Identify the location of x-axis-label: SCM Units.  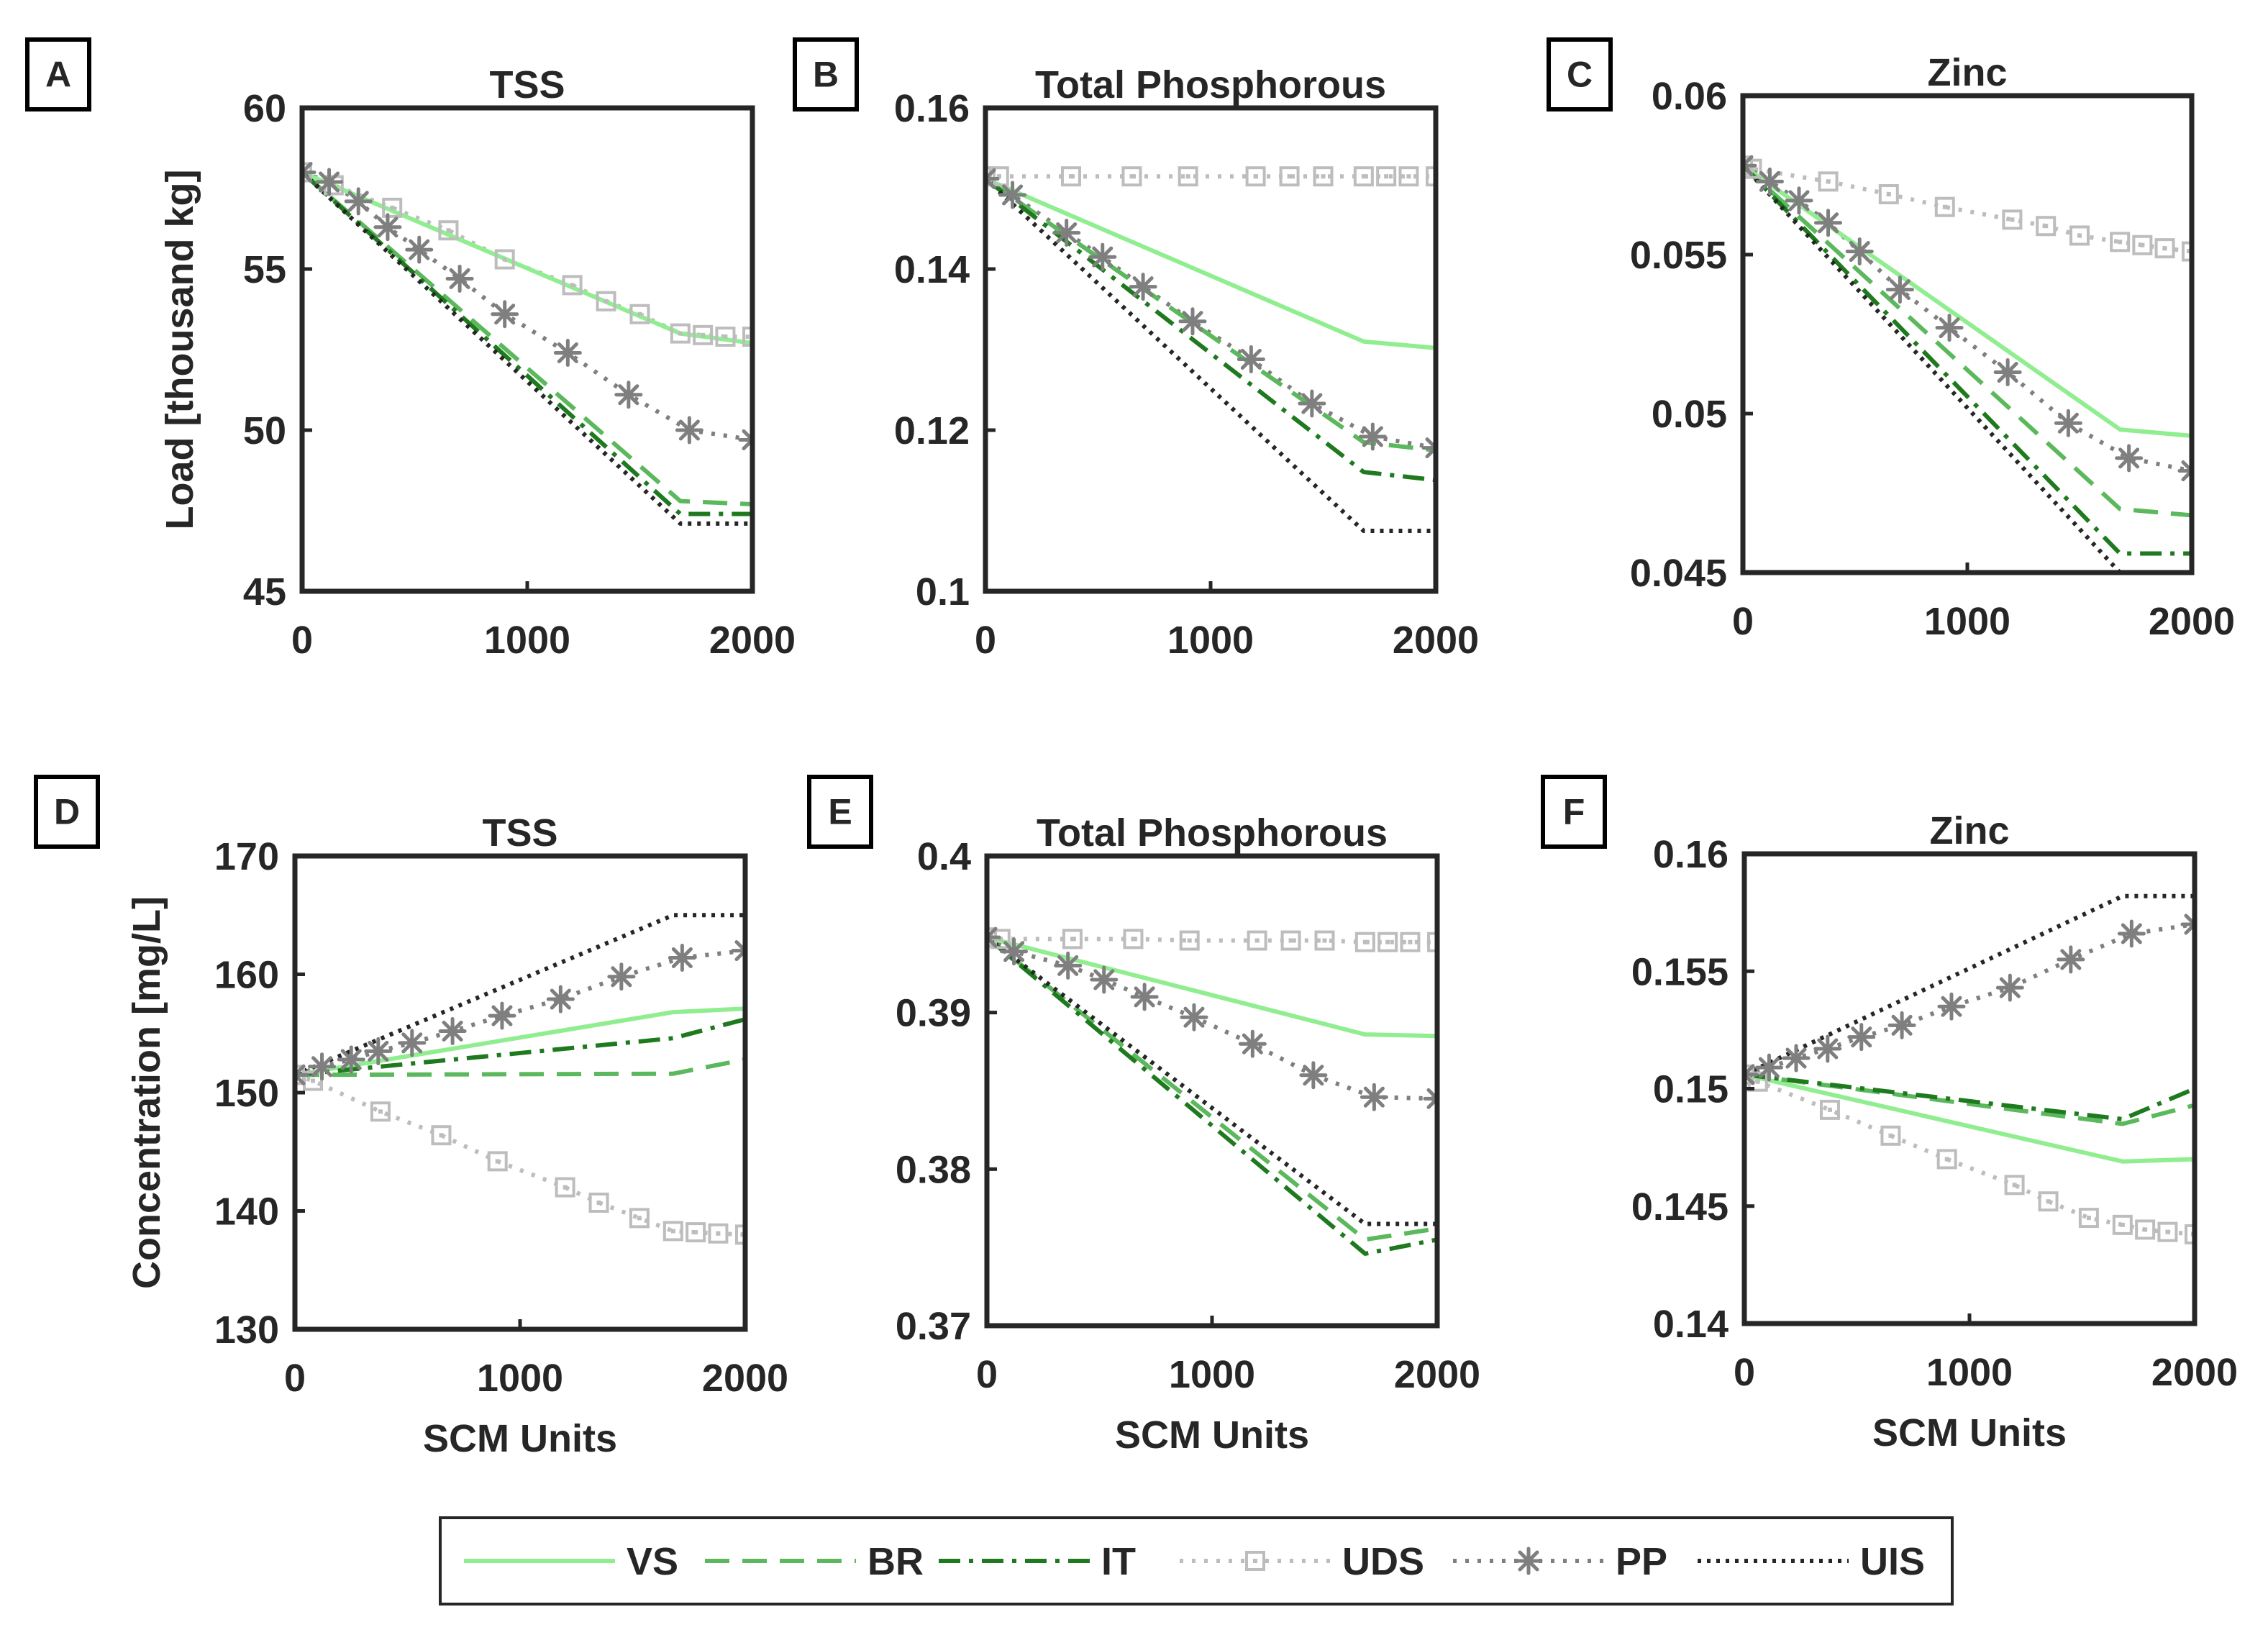
(1970, 1432).